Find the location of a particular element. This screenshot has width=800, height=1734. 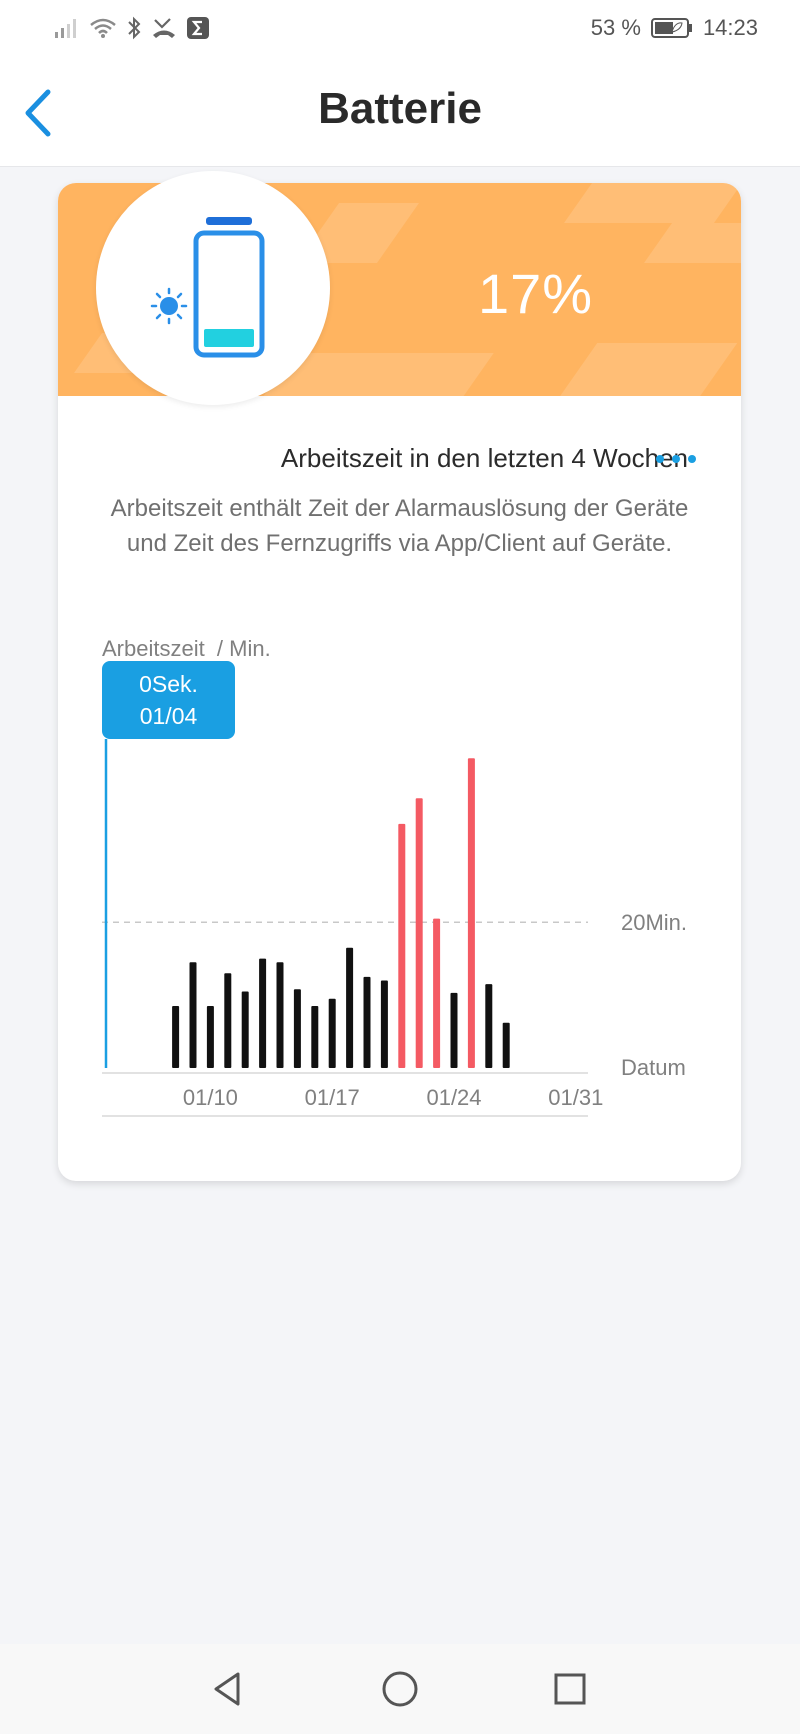

tooltip-value: 0Sek. is located at coordinates (168, 684).